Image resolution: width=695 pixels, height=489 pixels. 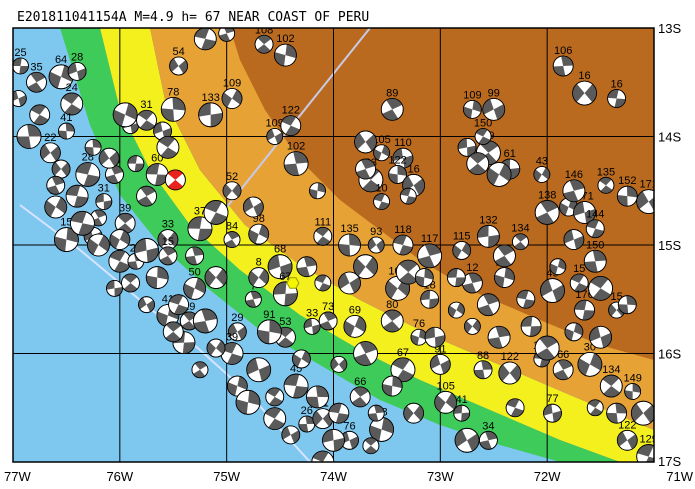 What do you see at coordinates (296, 147) in the screenshot?
I see `depth-label: 102` at bounding box center [296, 147].